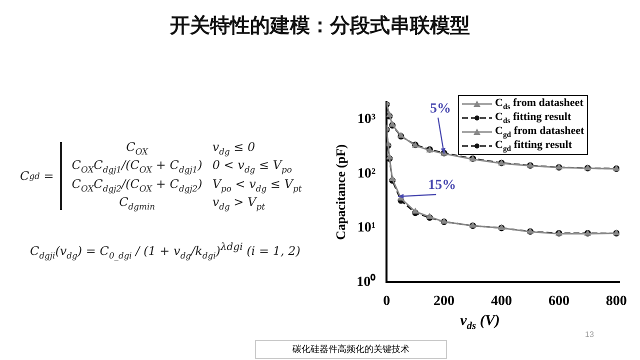 The image size is (640, 360). I want to click on text: 0 < v$_{dg}$ ≤ V$_{po}$, so click(252, 166).